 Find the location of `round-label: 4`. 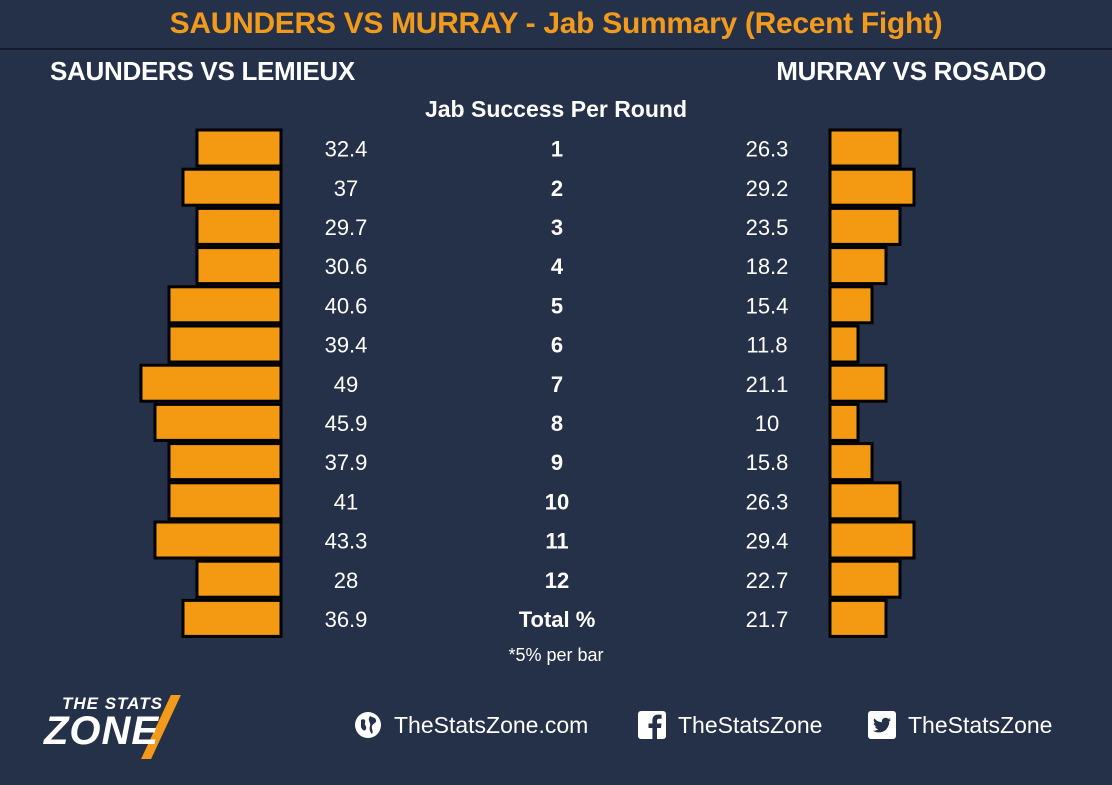

round-label: 4 is located at coordinates (557, 266).